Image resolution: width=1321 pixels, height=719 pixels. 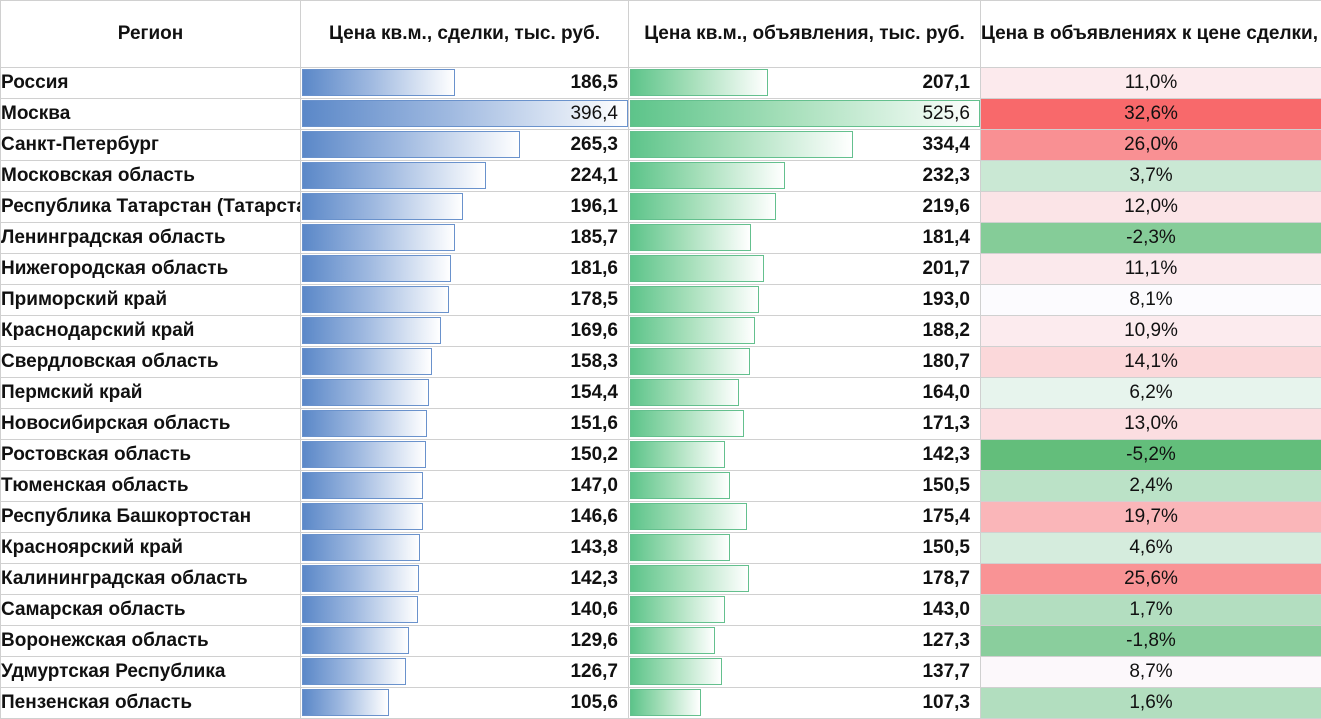 I want to click on ratio-cell: 32,6%, so click(x=1150, y=114).